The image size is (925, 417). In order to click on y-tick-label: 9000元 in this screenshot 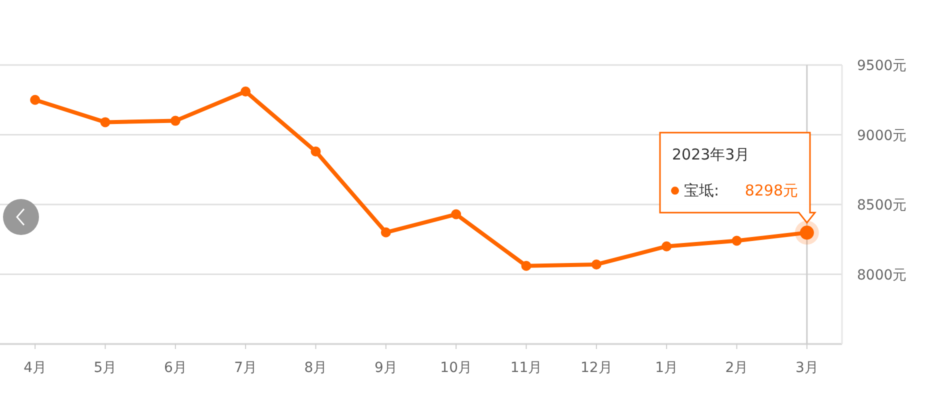, I will do `click(882, 136)`.